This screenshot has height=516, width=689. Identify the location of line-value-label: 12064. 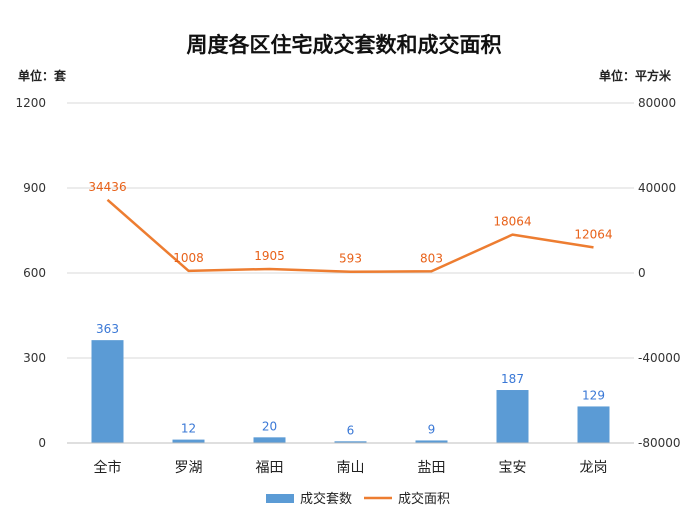
(593, 234).